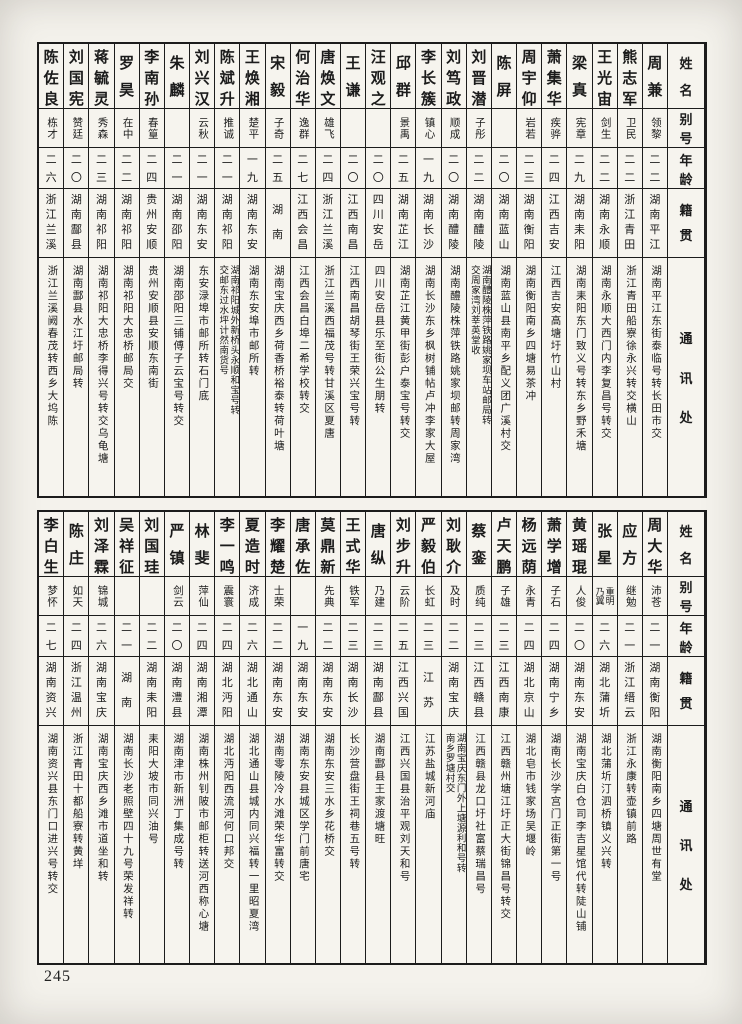 The image size is (742, 1024). What do you see at coordinates (378, 76) in the screenshot?
I see `name-cell: 汪观之` at bounding box center [378, 76].